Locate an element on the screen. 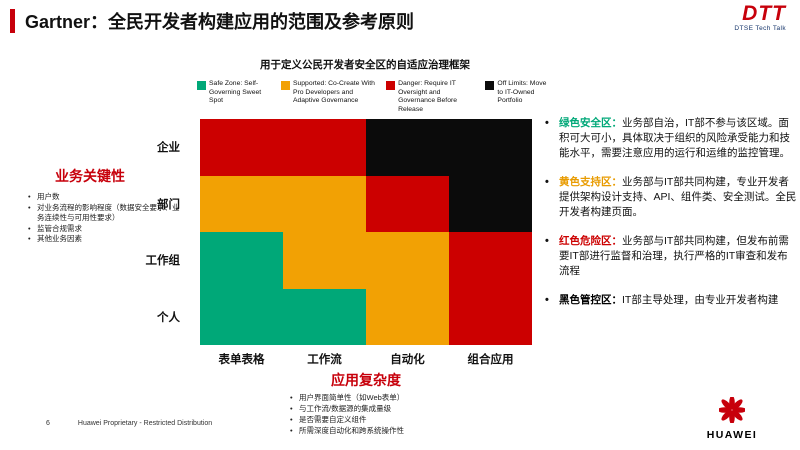 This screenshot has height=450, width=800. slide-header: Gartner：全民开发者构建应用的范围及参考原则 is located at coordinates (212, 21).